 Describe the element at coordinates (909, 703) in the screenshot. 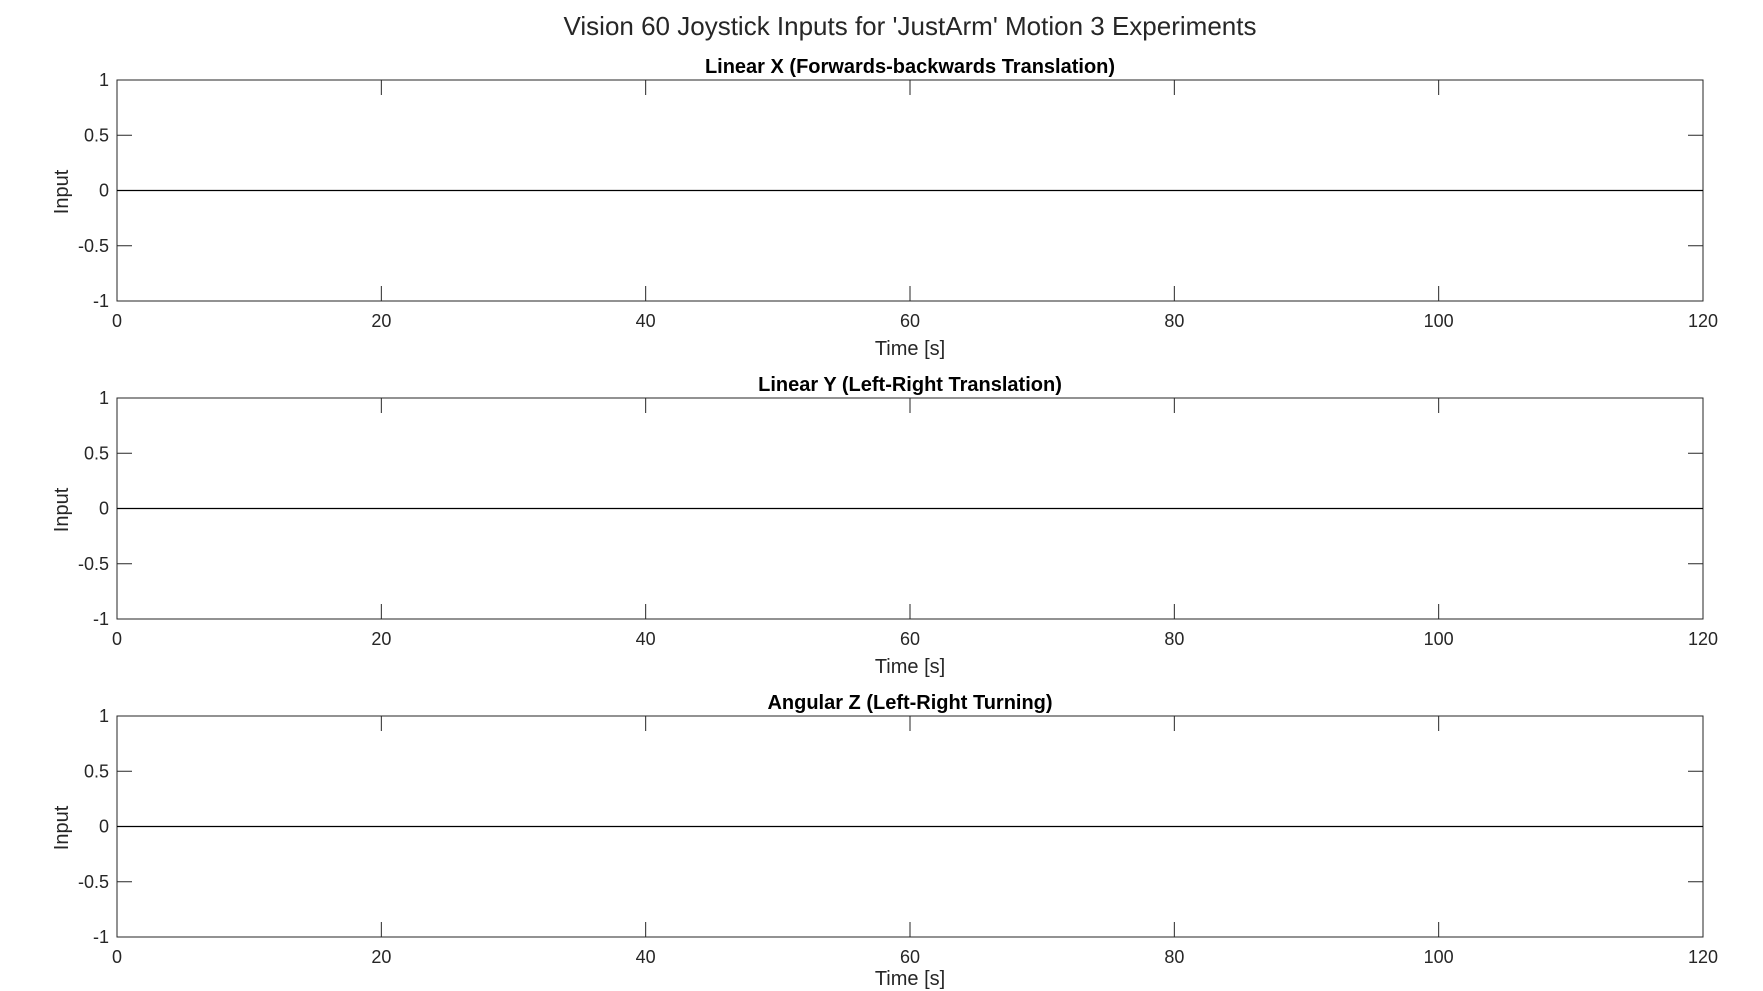

I see `axes-title: Angular Z (Left-Right Turning)` at that location.